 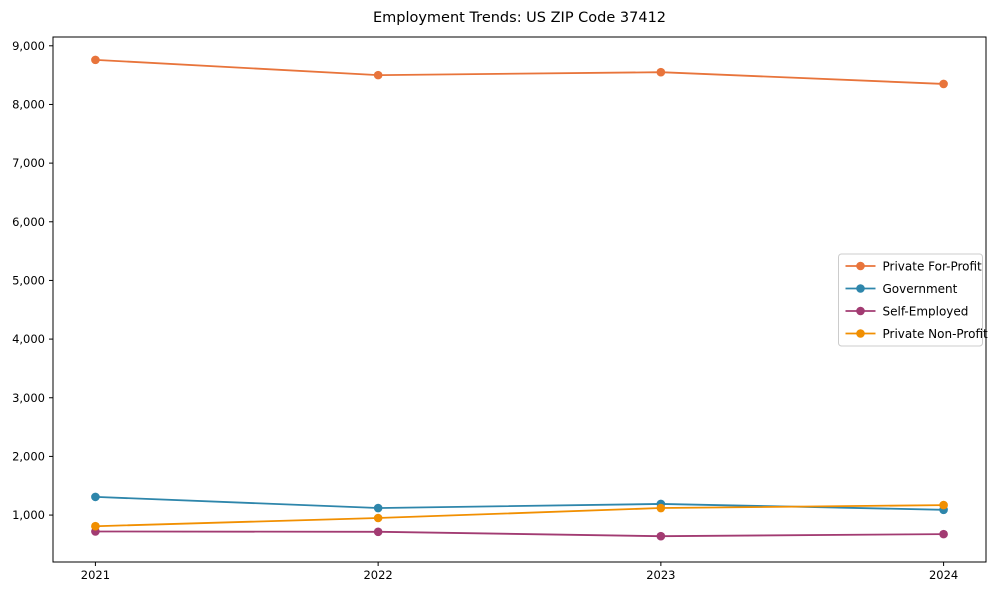 I want to click on x-tick-label: 2023, so click(x=660, y=575).